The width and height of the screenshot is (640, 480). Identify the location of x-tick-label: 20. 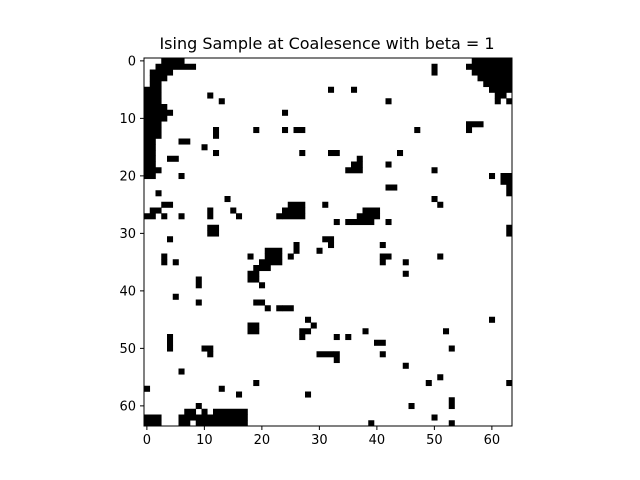
(262, 440).